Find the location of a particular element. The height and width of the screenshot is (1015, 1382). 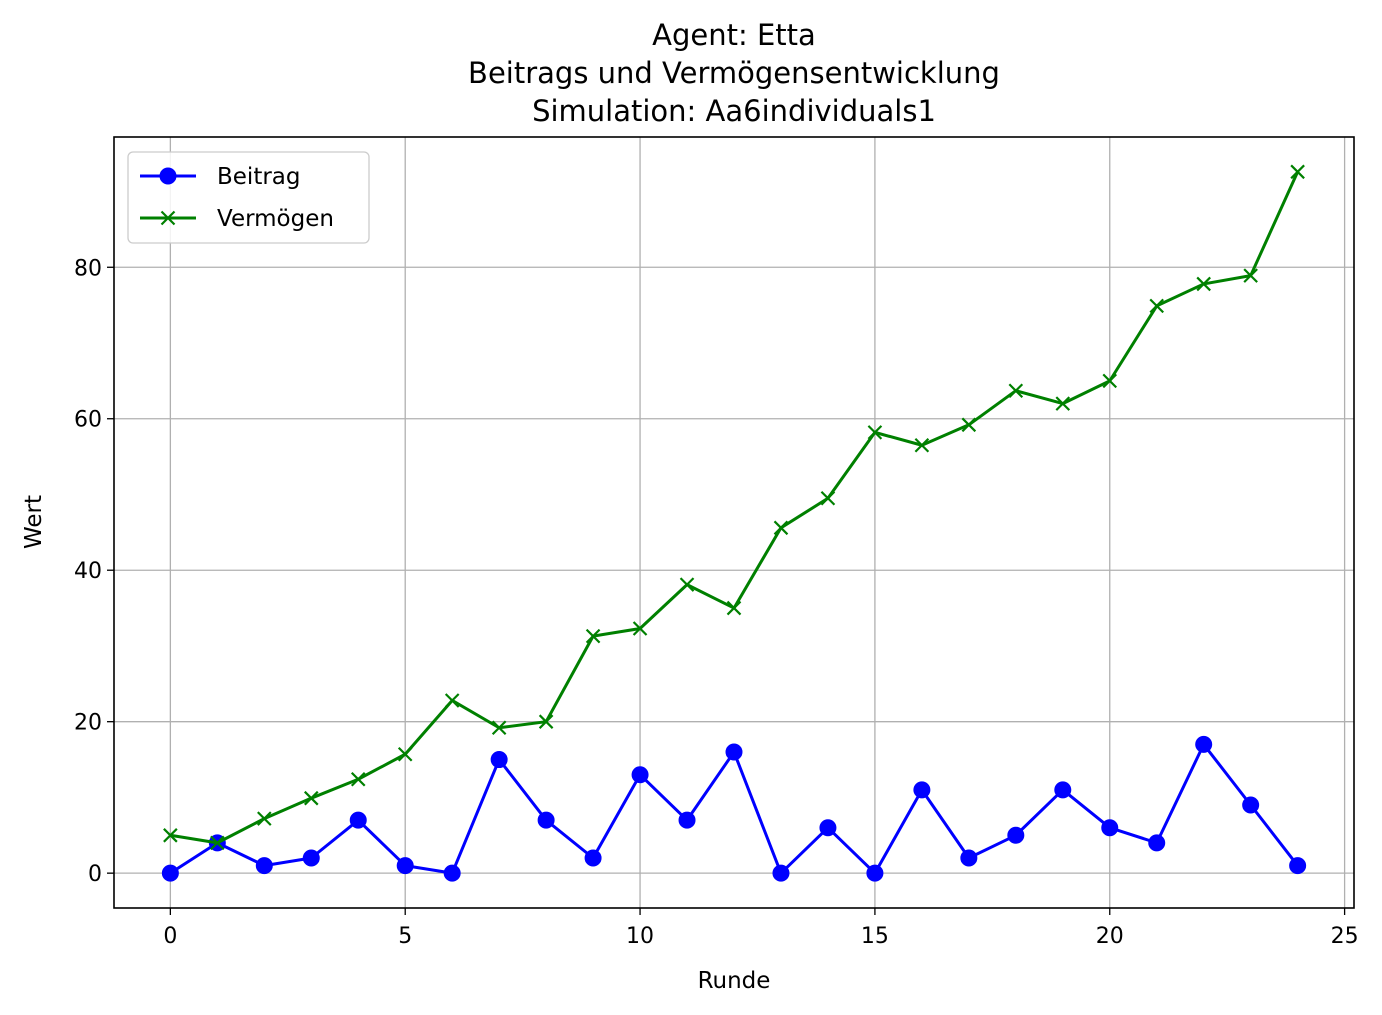

x-tick-label: 20 is located at coordinates (1110, 936).